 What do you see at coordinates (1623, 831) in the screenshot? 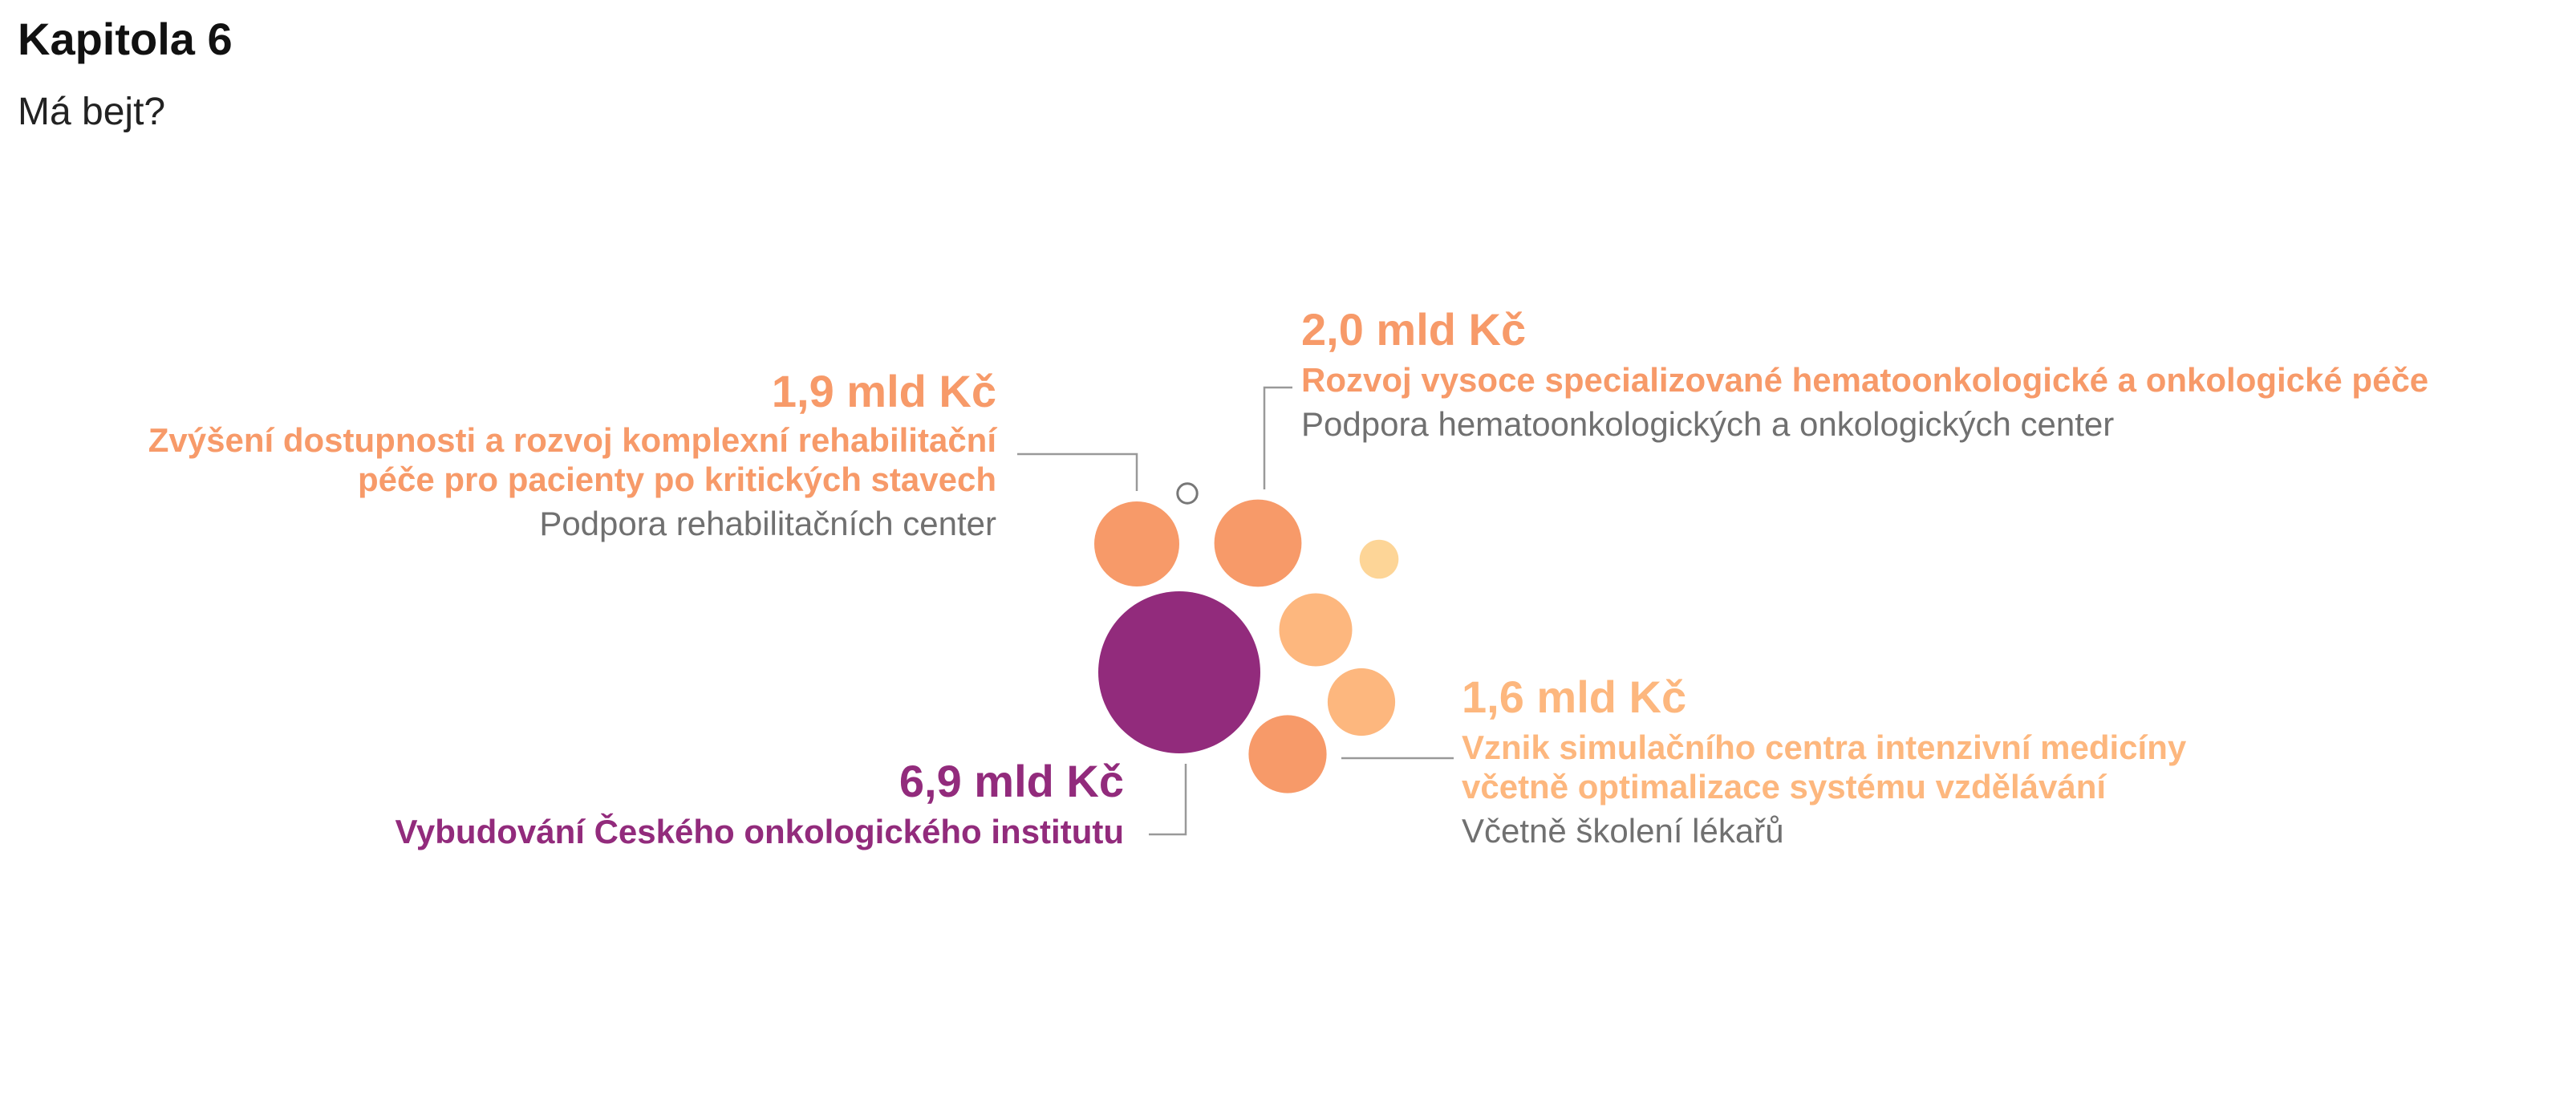
I see `annotation-simulation-subtext: Včetně školení lékařů` at bounding box center [1623, 831].